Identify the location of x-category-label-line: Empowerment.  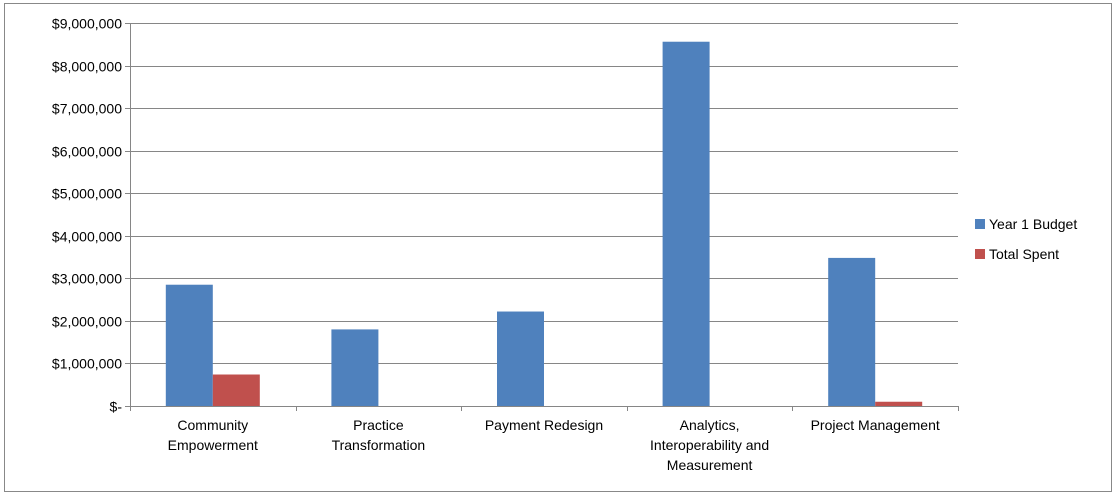
(213, 445).